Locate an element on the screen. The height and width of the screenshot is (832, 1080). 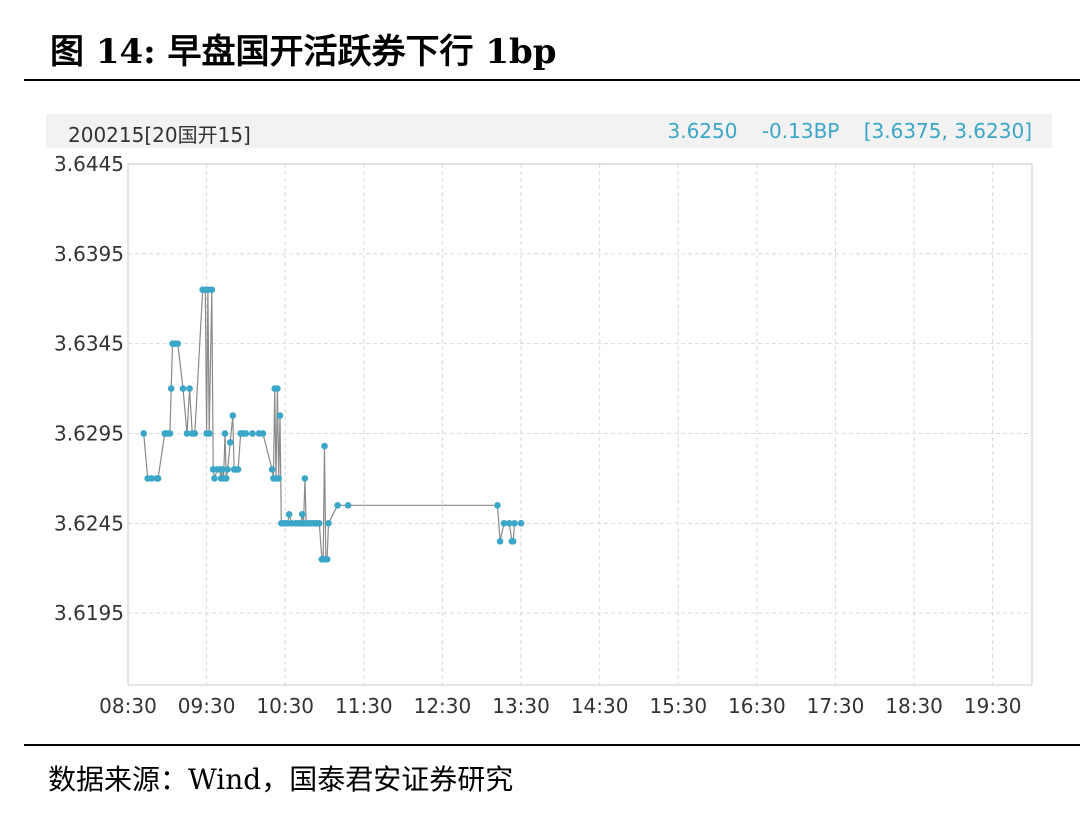
figure-title: 图 14: 早盘国开活跃券下行 1bp is located at coordinates (303, 52).